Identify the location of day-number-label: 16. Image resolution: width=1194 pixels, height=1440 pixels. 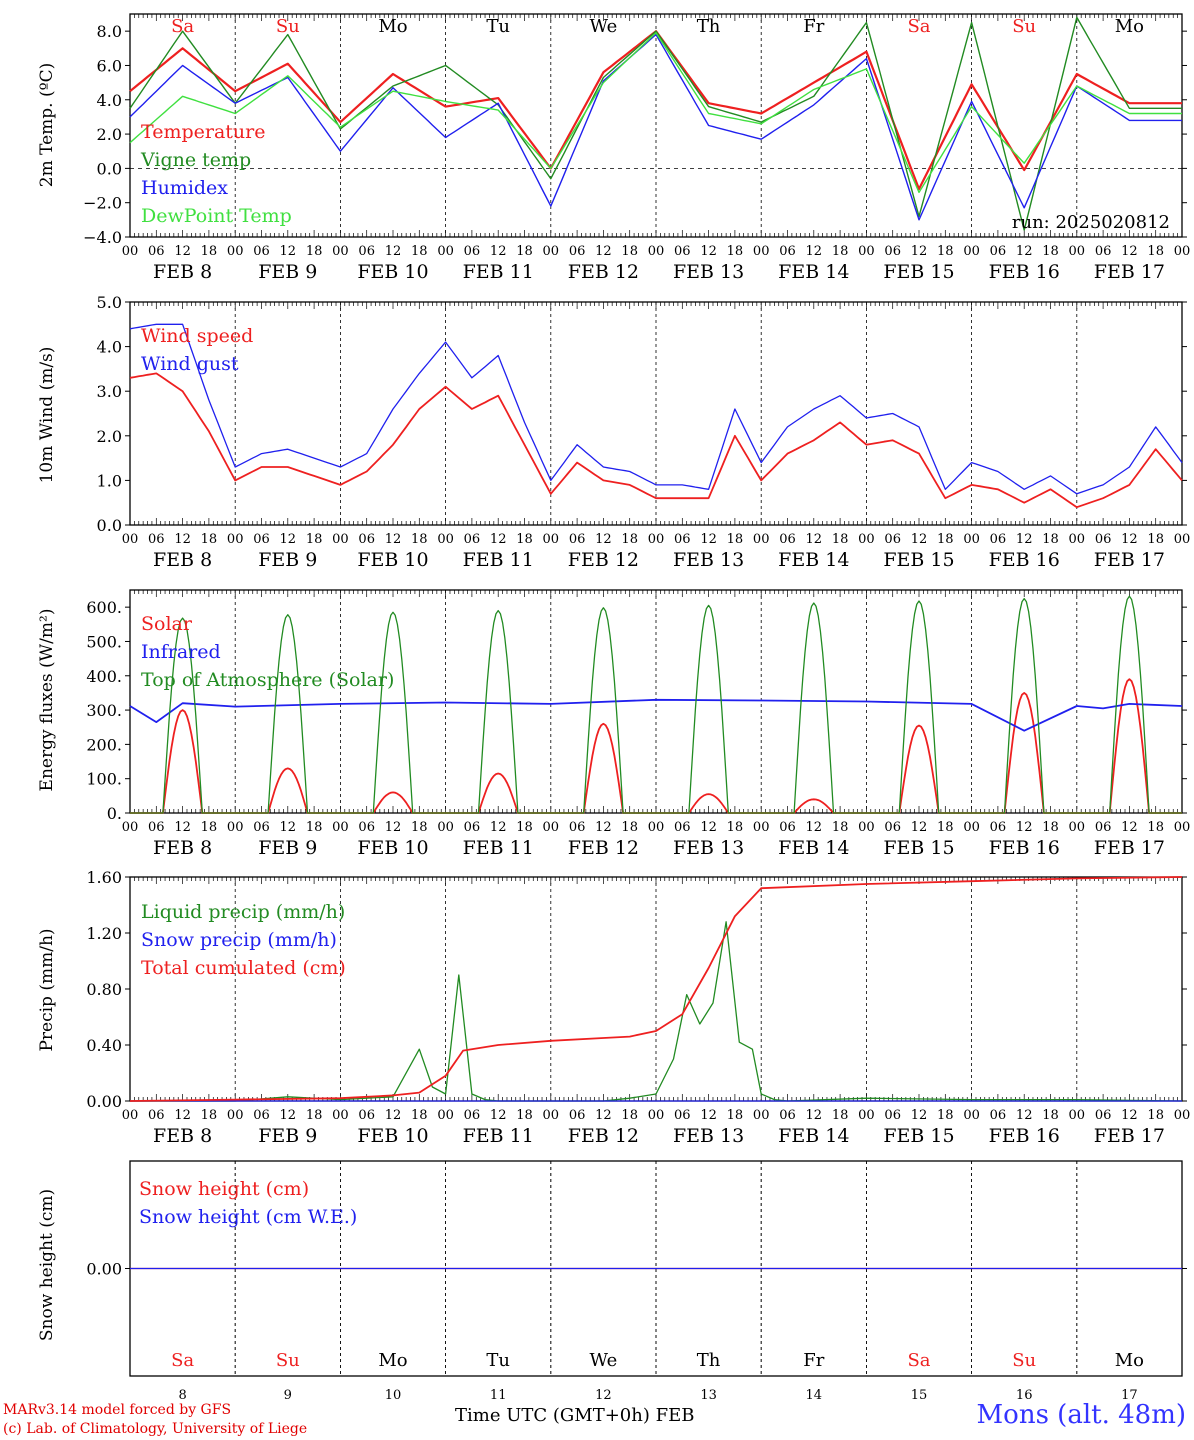
(1024, 1395).